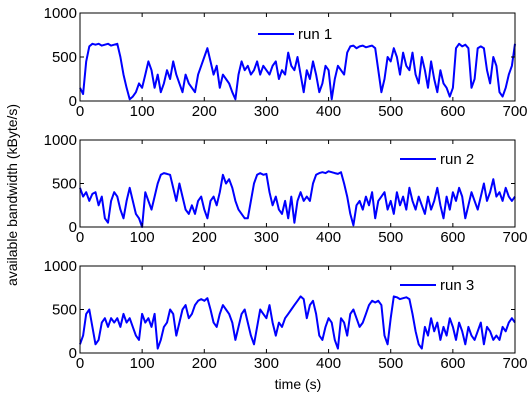  What do you see at coordinates (457, 285) in the screenshot?
I see `legend-label: run 3` at bounding box center [457, 285].